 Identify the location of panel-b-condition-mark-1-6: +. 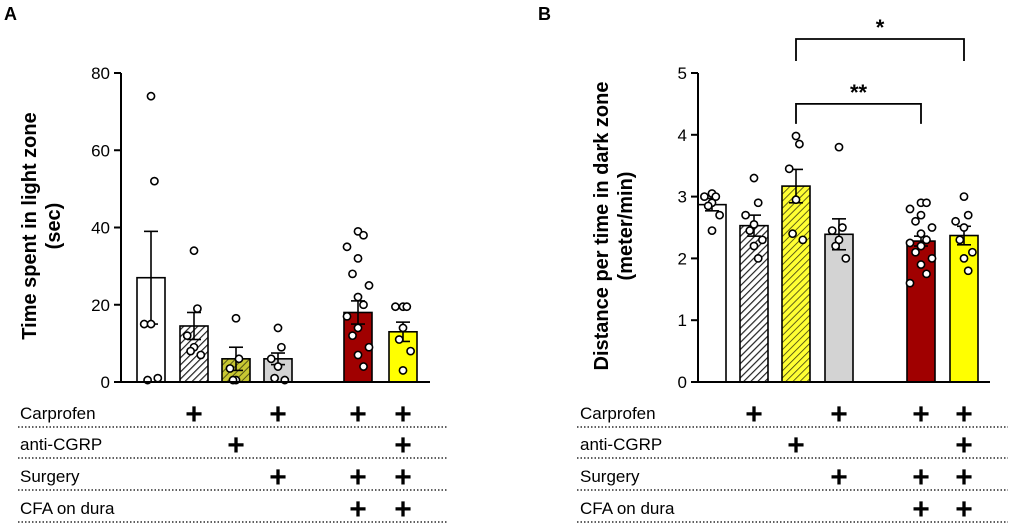
(964, 414).